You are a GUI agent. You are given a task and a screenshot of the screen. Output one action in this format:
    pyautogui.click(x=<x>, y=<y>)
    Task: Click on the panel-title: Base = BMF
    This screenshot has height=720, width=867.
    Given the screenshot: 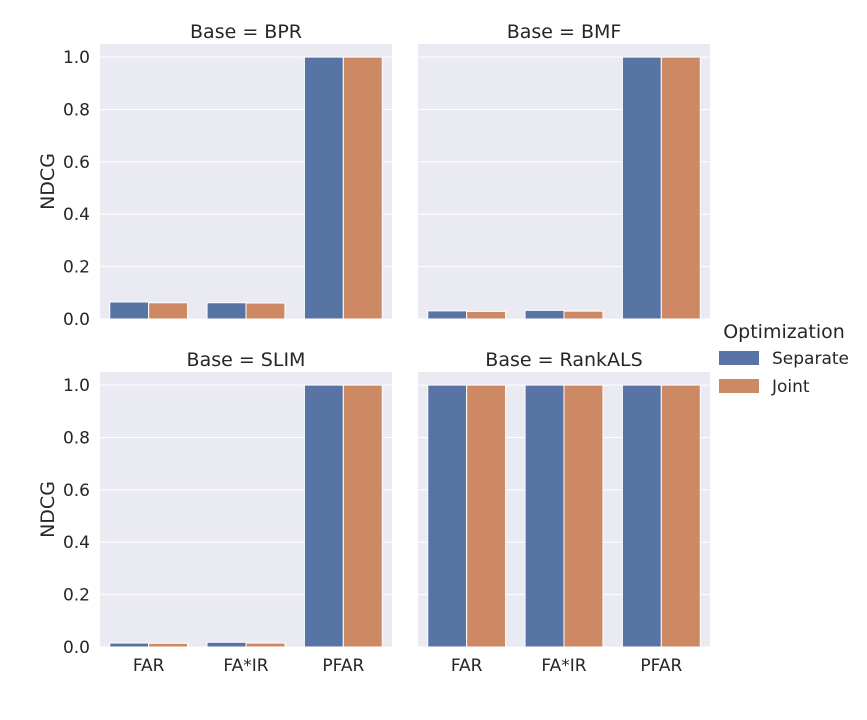 What is the action you would take?
    pyautogui.click(x=564, y=32)
    